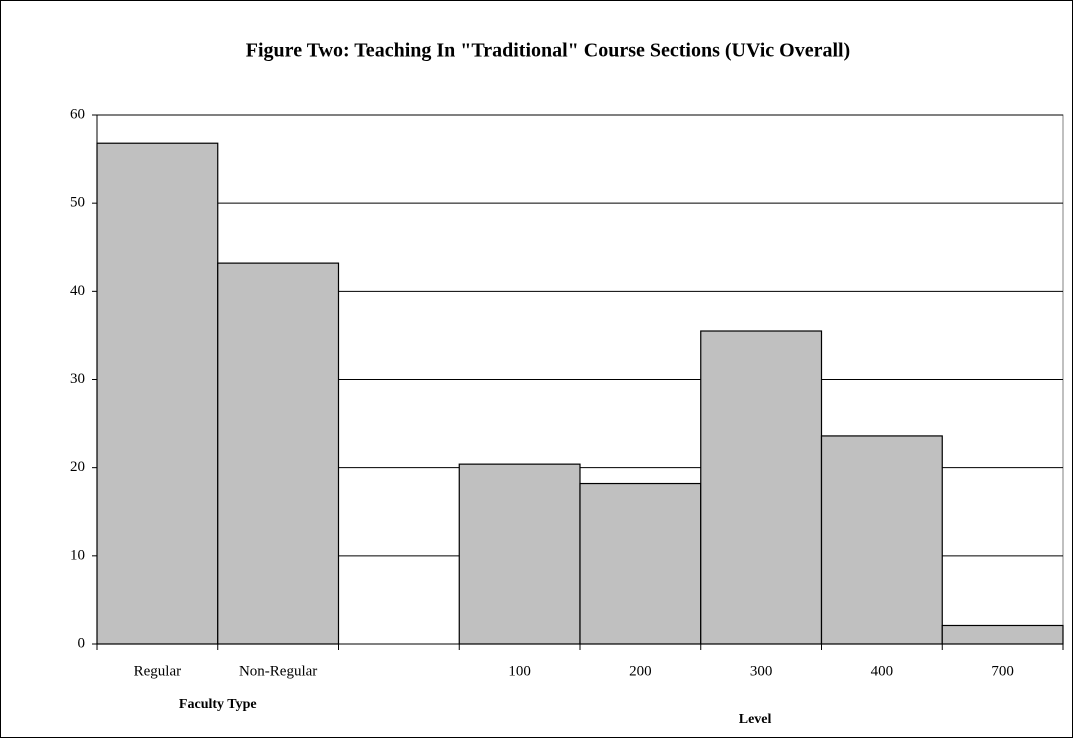  What do you see at coordinates (77, 379) in the screenshot?
I see `y-tick-label: 30` at bounding box center [77, 379].